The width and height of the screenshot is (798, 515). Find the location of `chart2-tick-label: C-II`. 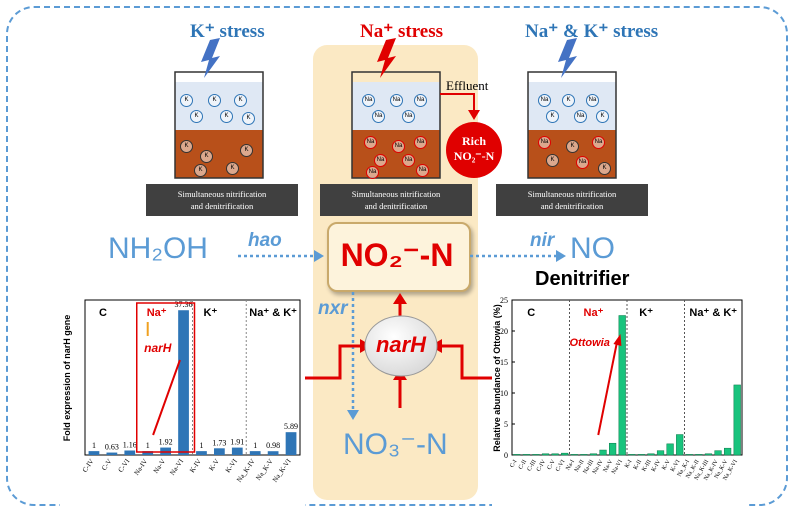

chart2-tick-label: C-II is located at coordinates (523, 465).